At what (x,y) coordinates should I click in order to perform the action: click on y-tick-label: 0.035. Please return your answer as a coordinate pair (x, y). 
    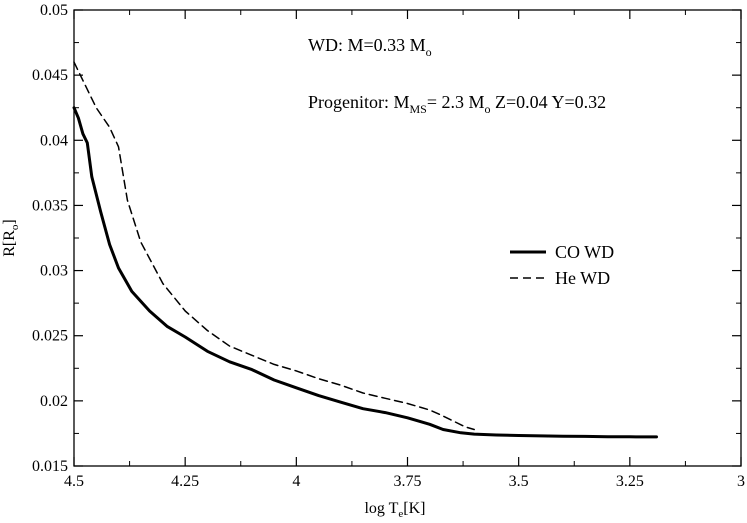
    Looking at the image, I should click on (50, 205).